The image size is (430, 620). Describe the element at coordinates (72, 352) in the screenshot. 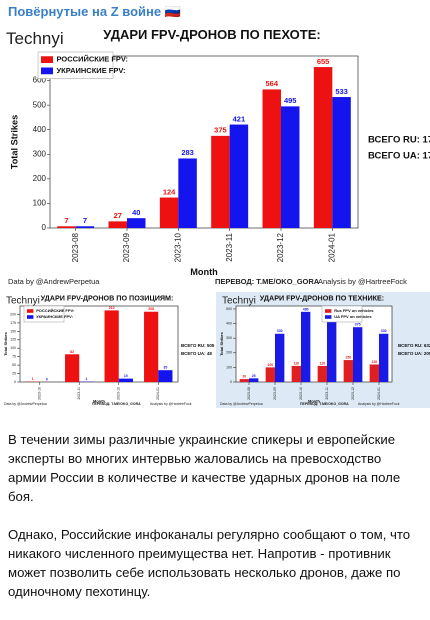

I see `value-label: 82` at that location.